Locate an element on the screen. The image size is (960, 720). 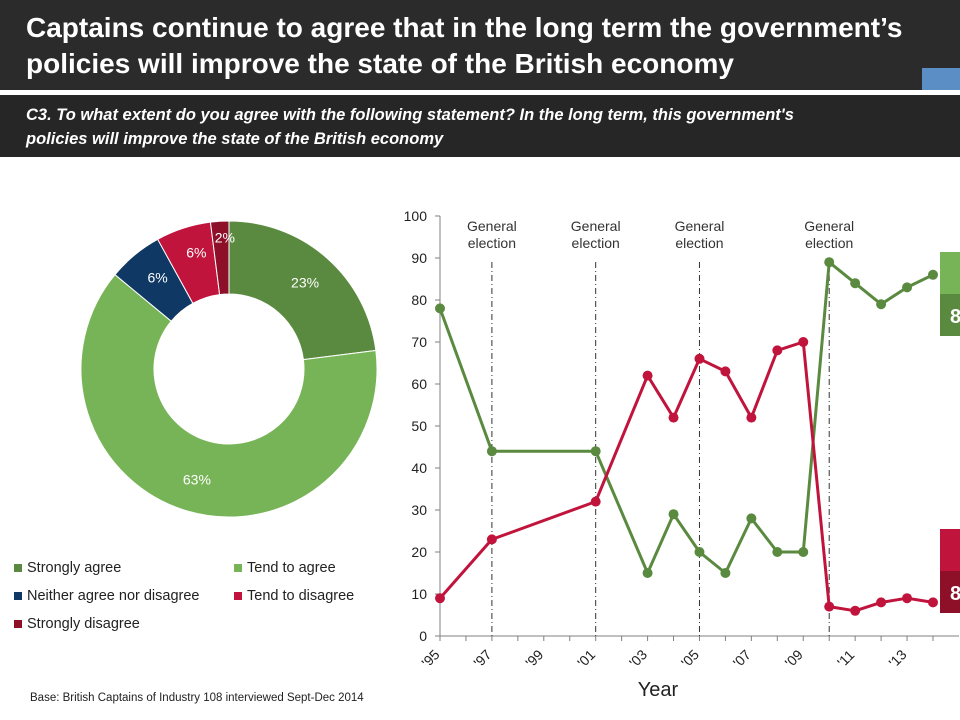
donut-label-neither-agree-nor-disagree: 6% is located at coordinates (157, 278).